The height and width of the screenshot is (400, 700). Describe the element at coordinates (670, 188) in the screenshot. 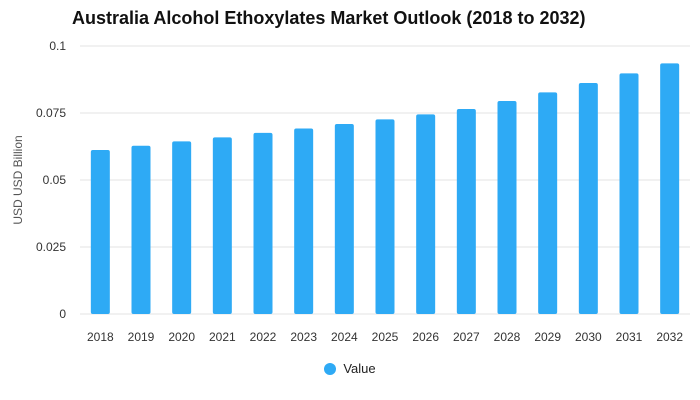

I see `bar-2032` at that location.